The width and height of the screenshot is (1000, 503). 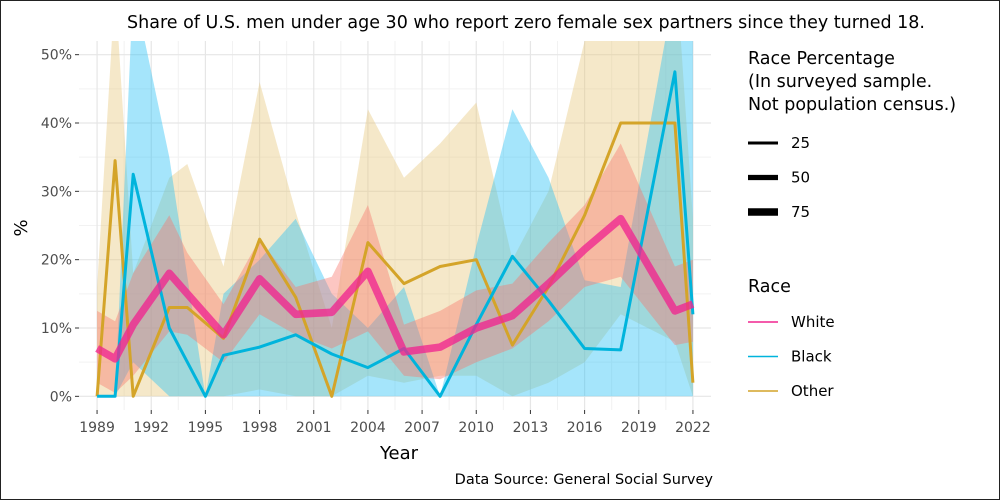 I want to click on x-tick-label: 2013, so click(x=531, y=428).